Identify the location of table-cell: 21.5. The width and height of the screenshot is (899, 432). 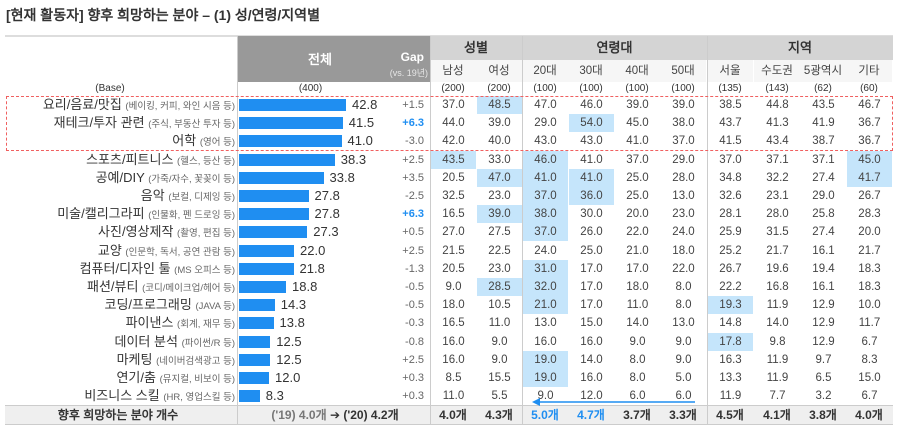
(453, 250).